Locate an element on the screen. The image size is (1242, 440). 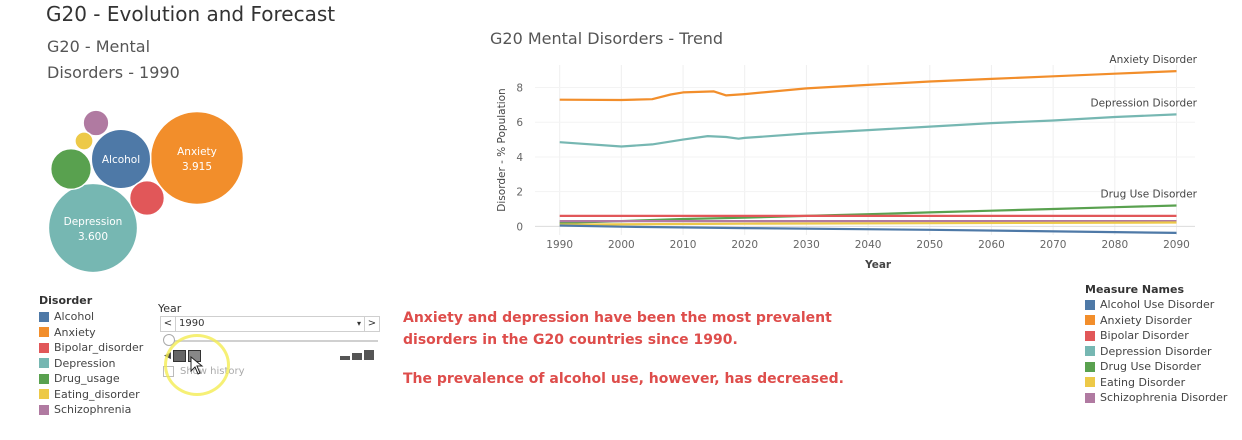
y-tick-label: 6 is located at coordinates (519, 123).